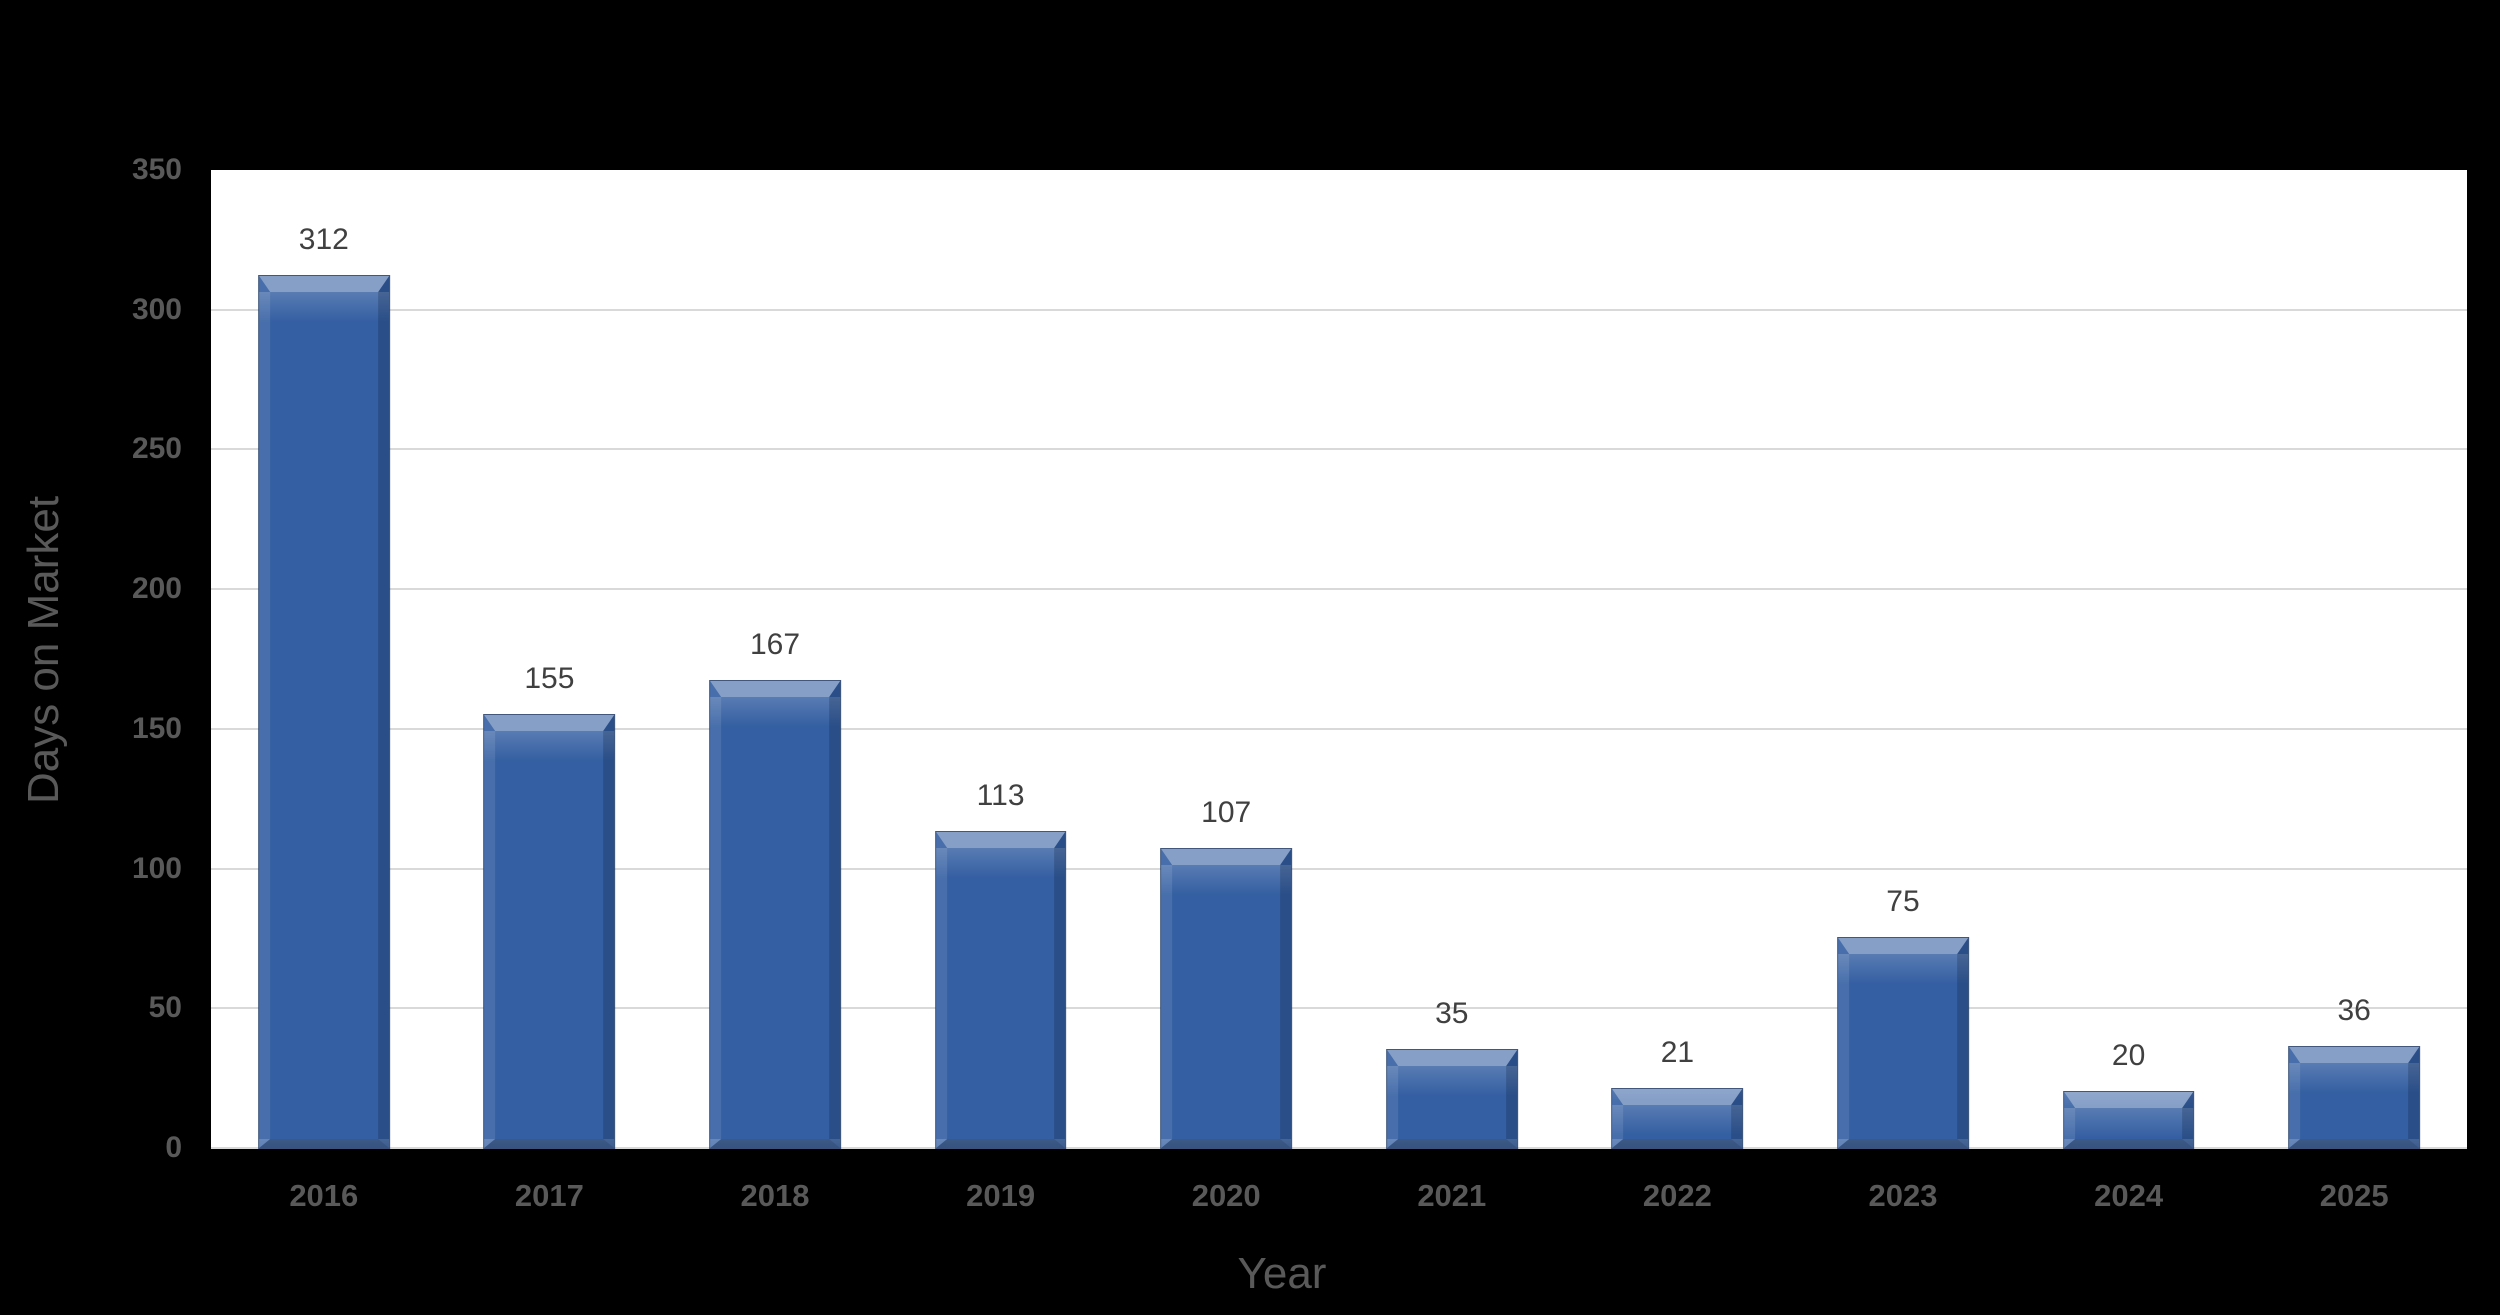 This screenshot has height=1315, width=2500. What do you see at coordinates (2354, 690) in the screenshot?
I see `bar-slot: 36 2025` at bounding box center [2354, 690].